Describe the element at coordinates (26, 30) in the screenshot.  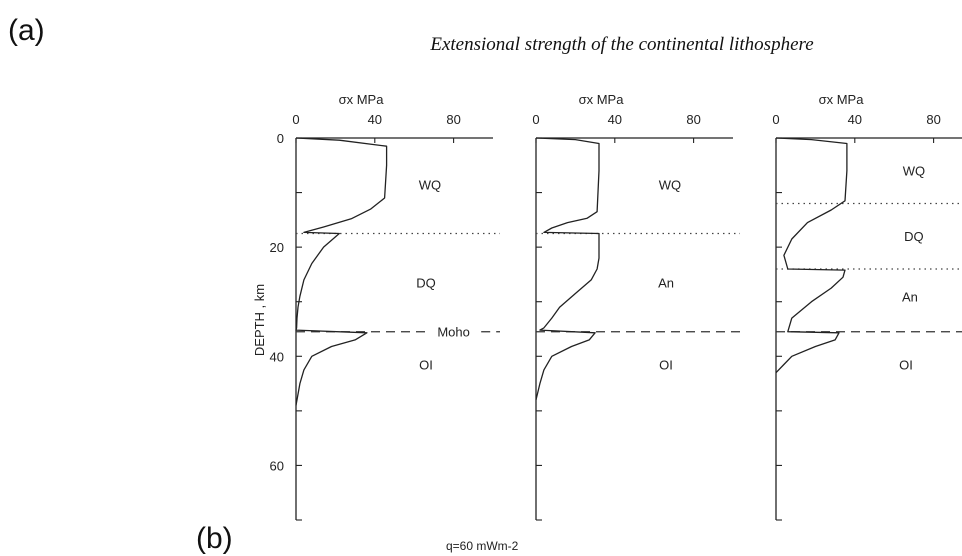
I see `panel-a-label: (a)` at that location.